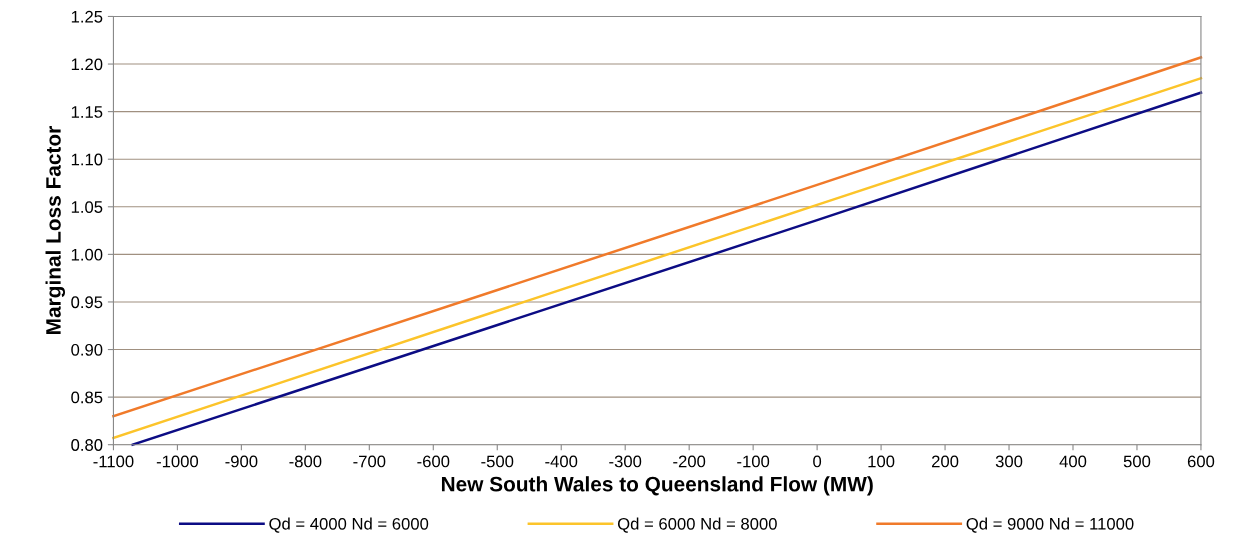  Describe the element at coordinates (87, 302) in the screenshot. I see `y-tick-label: 0.95` at that location.